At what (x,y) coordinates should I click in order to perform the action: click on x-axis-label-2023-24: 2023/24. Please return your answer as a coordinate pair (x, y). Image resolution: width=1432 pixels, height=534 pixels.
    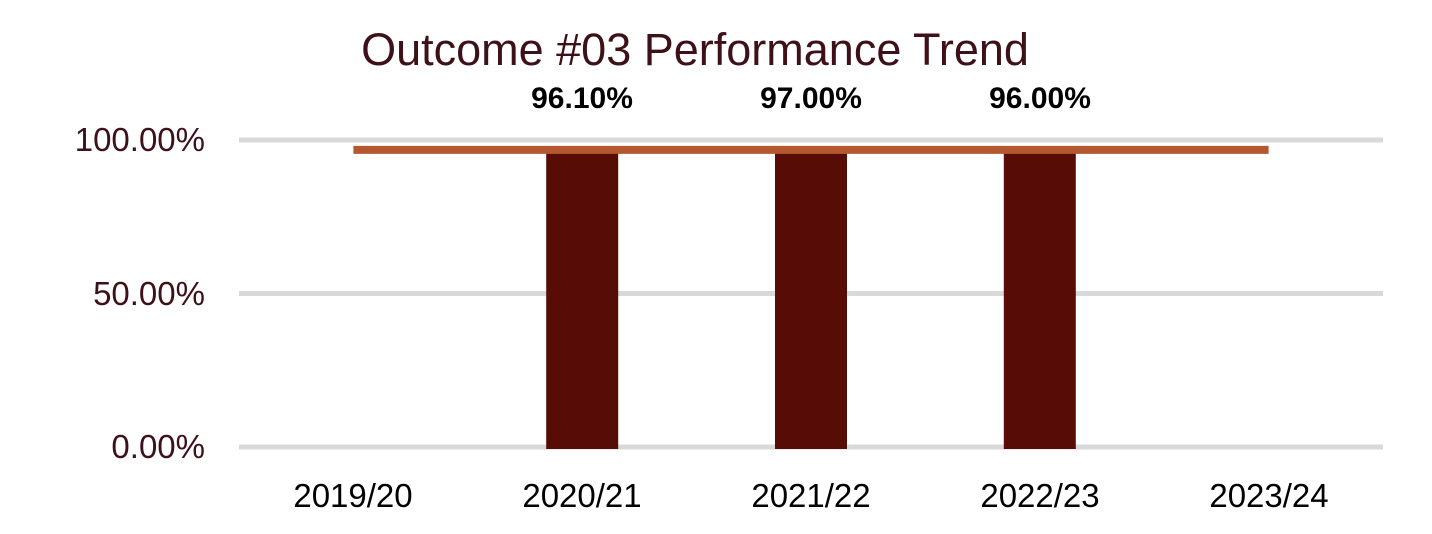
    Looking at the image, I should click on (1269, 495).